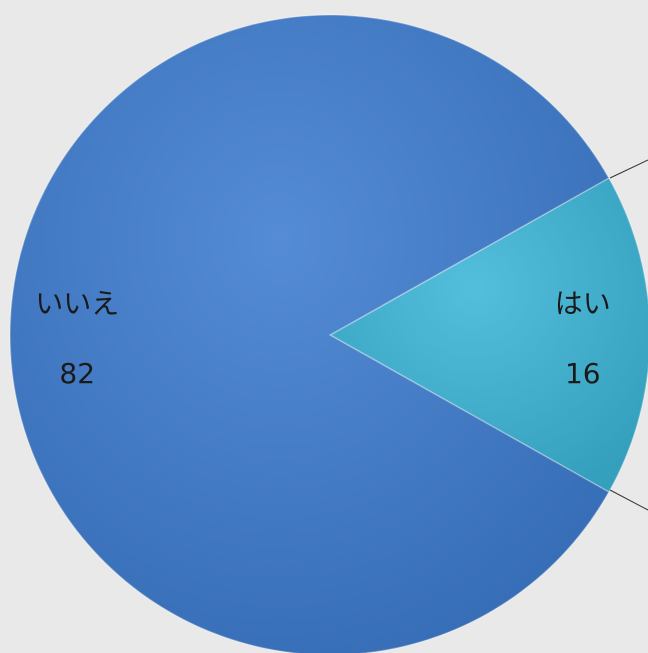 The height and width of the screenshot is (653, 648). What do you see at coordinates (583, 303) in the screenshot?
I see `slice-label: はい` at bounding box center [583, 303].